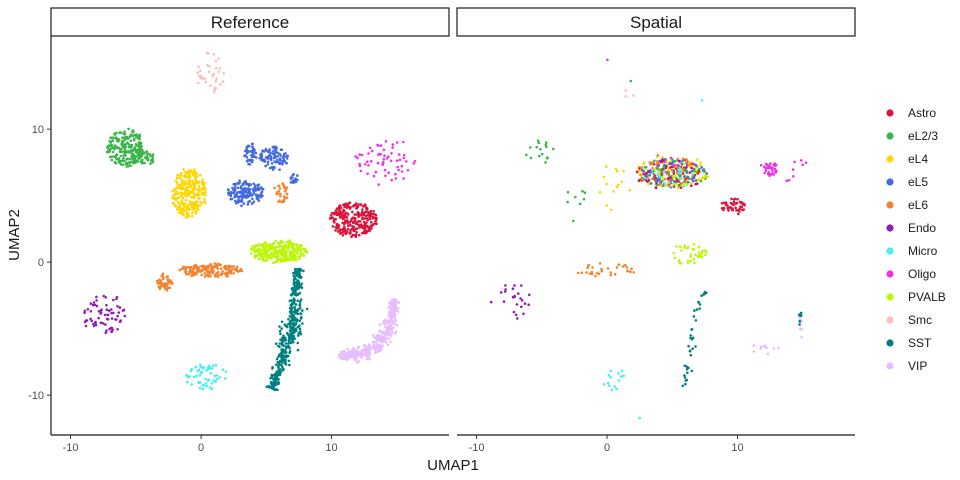 The width and height of the screenshot is (960, 480). Describe the element at coordinates (201, 448) in the screenshot. I see `x-tick-label: 0` at that location.